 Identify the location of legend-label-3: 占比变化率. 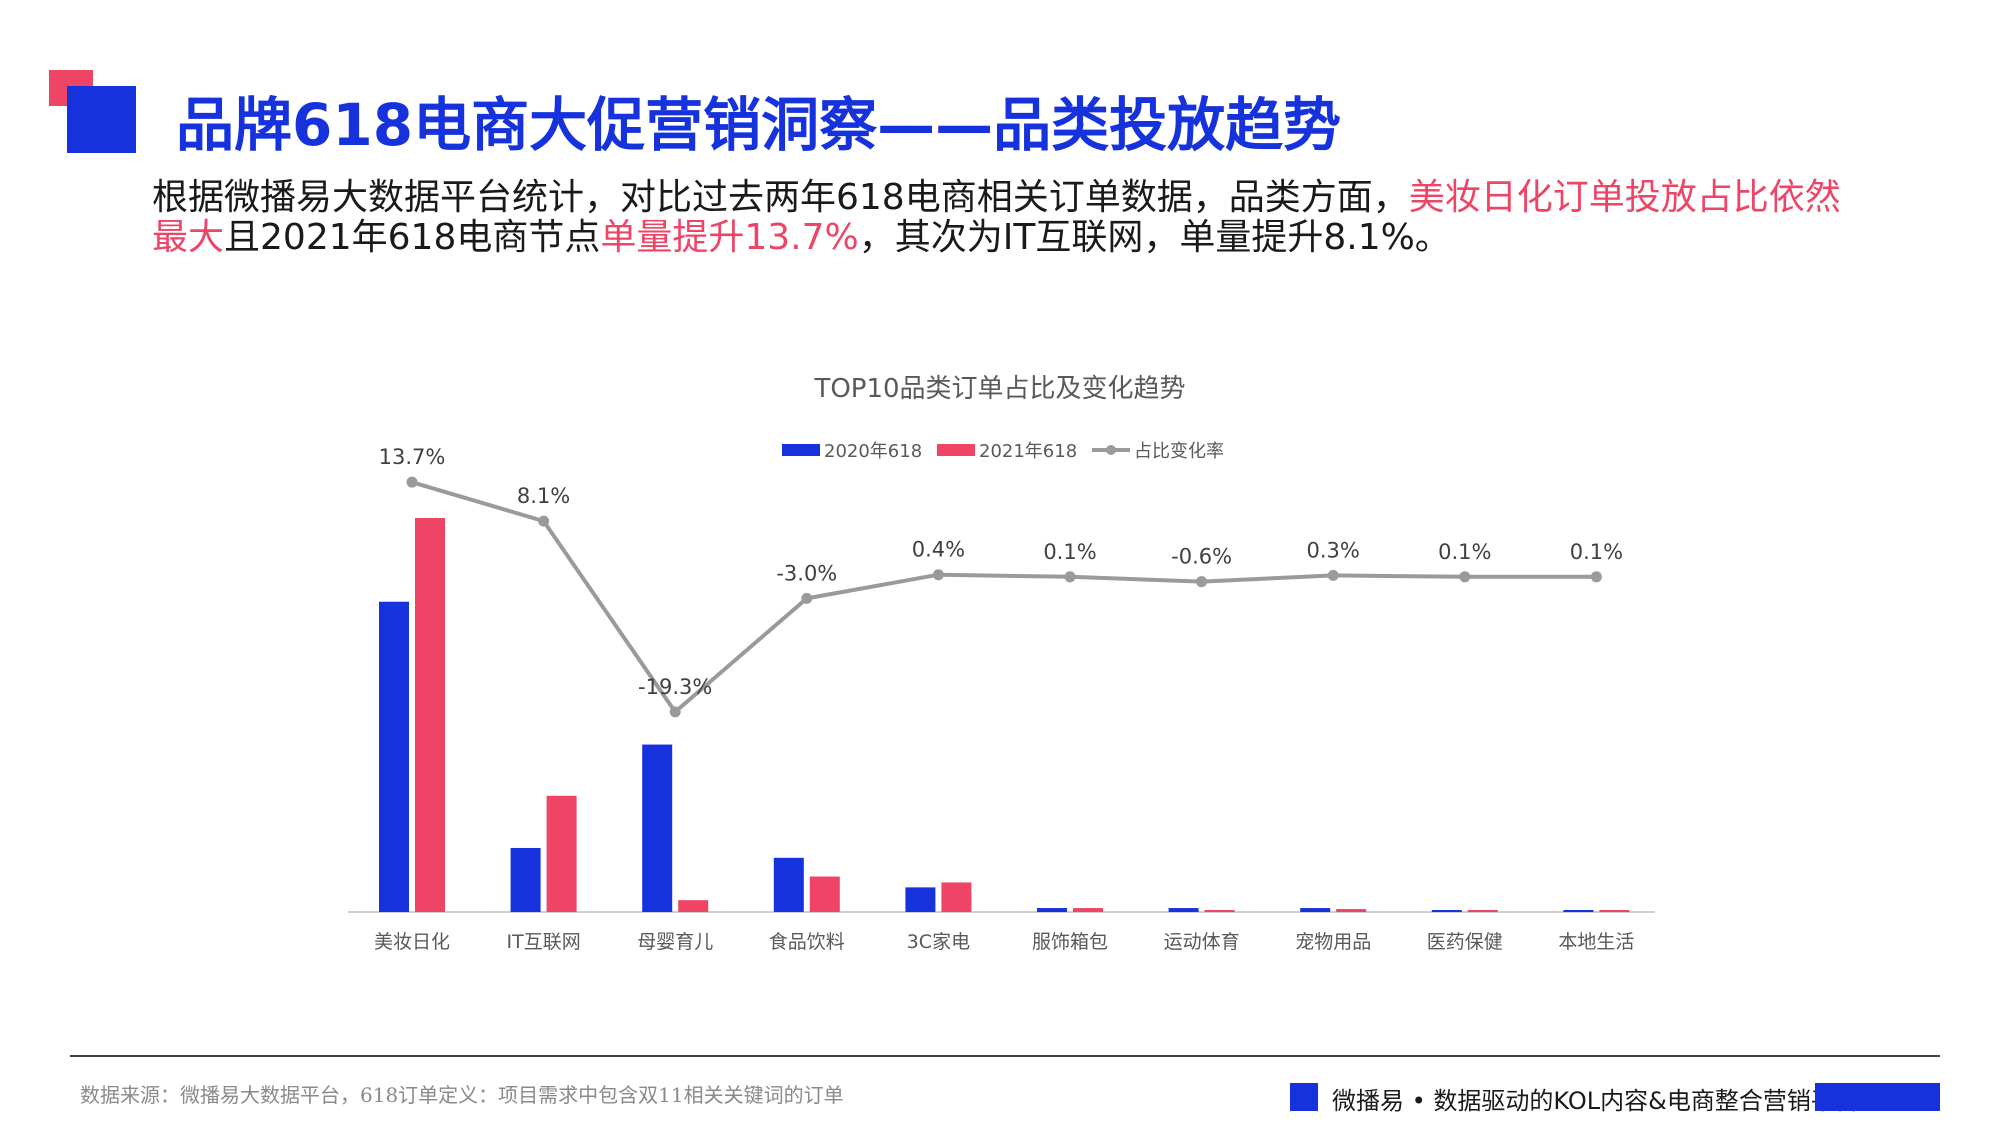
(1179, 451).